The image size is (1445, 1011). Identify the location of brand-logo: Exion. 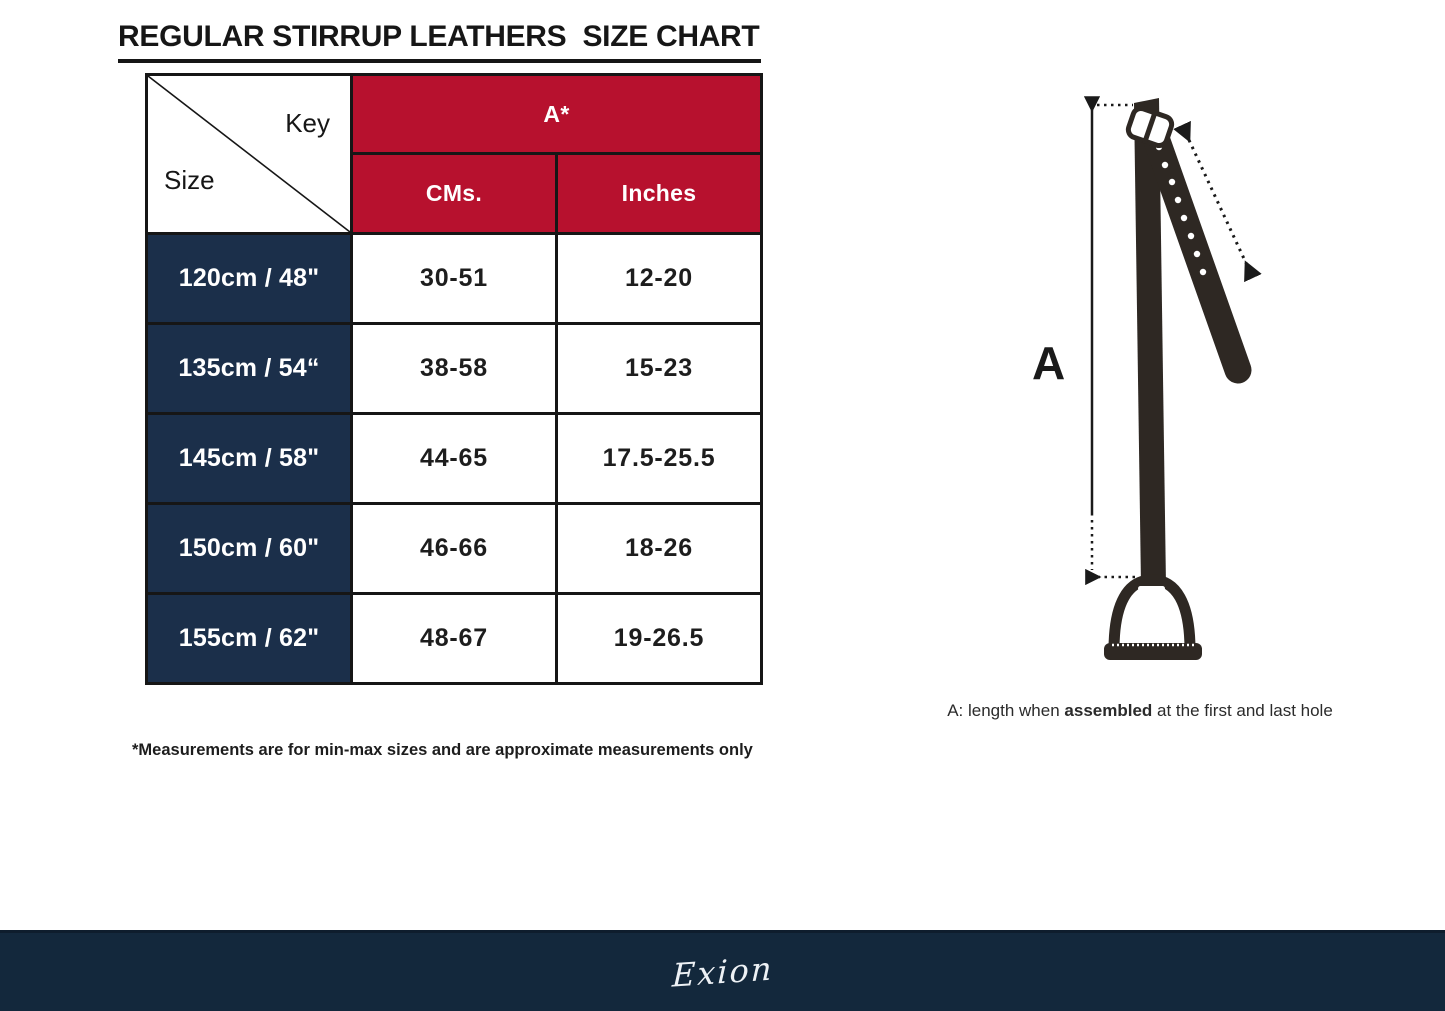
(722, 972).